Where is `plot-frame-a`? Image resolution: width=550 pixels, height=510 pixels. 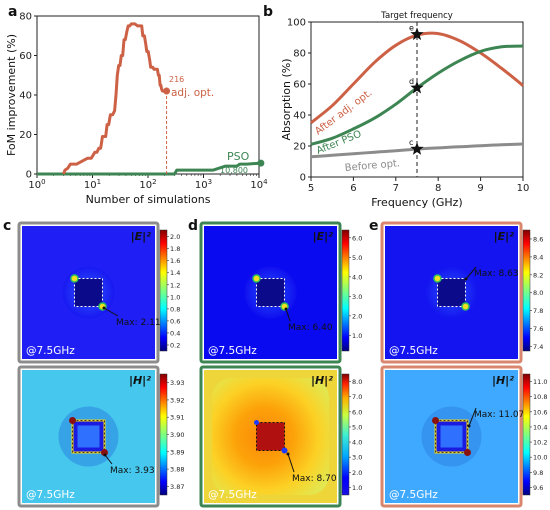 plot-frame-a is located at coordinates (148, 95).